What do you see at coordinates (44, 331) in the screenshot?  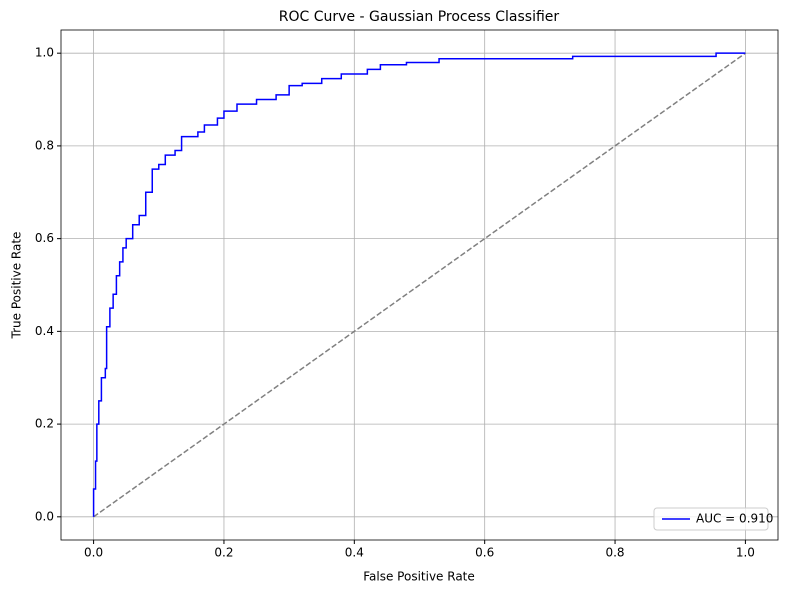 I see `y-tick-label: 0.4` at bounding box center [44, 331].